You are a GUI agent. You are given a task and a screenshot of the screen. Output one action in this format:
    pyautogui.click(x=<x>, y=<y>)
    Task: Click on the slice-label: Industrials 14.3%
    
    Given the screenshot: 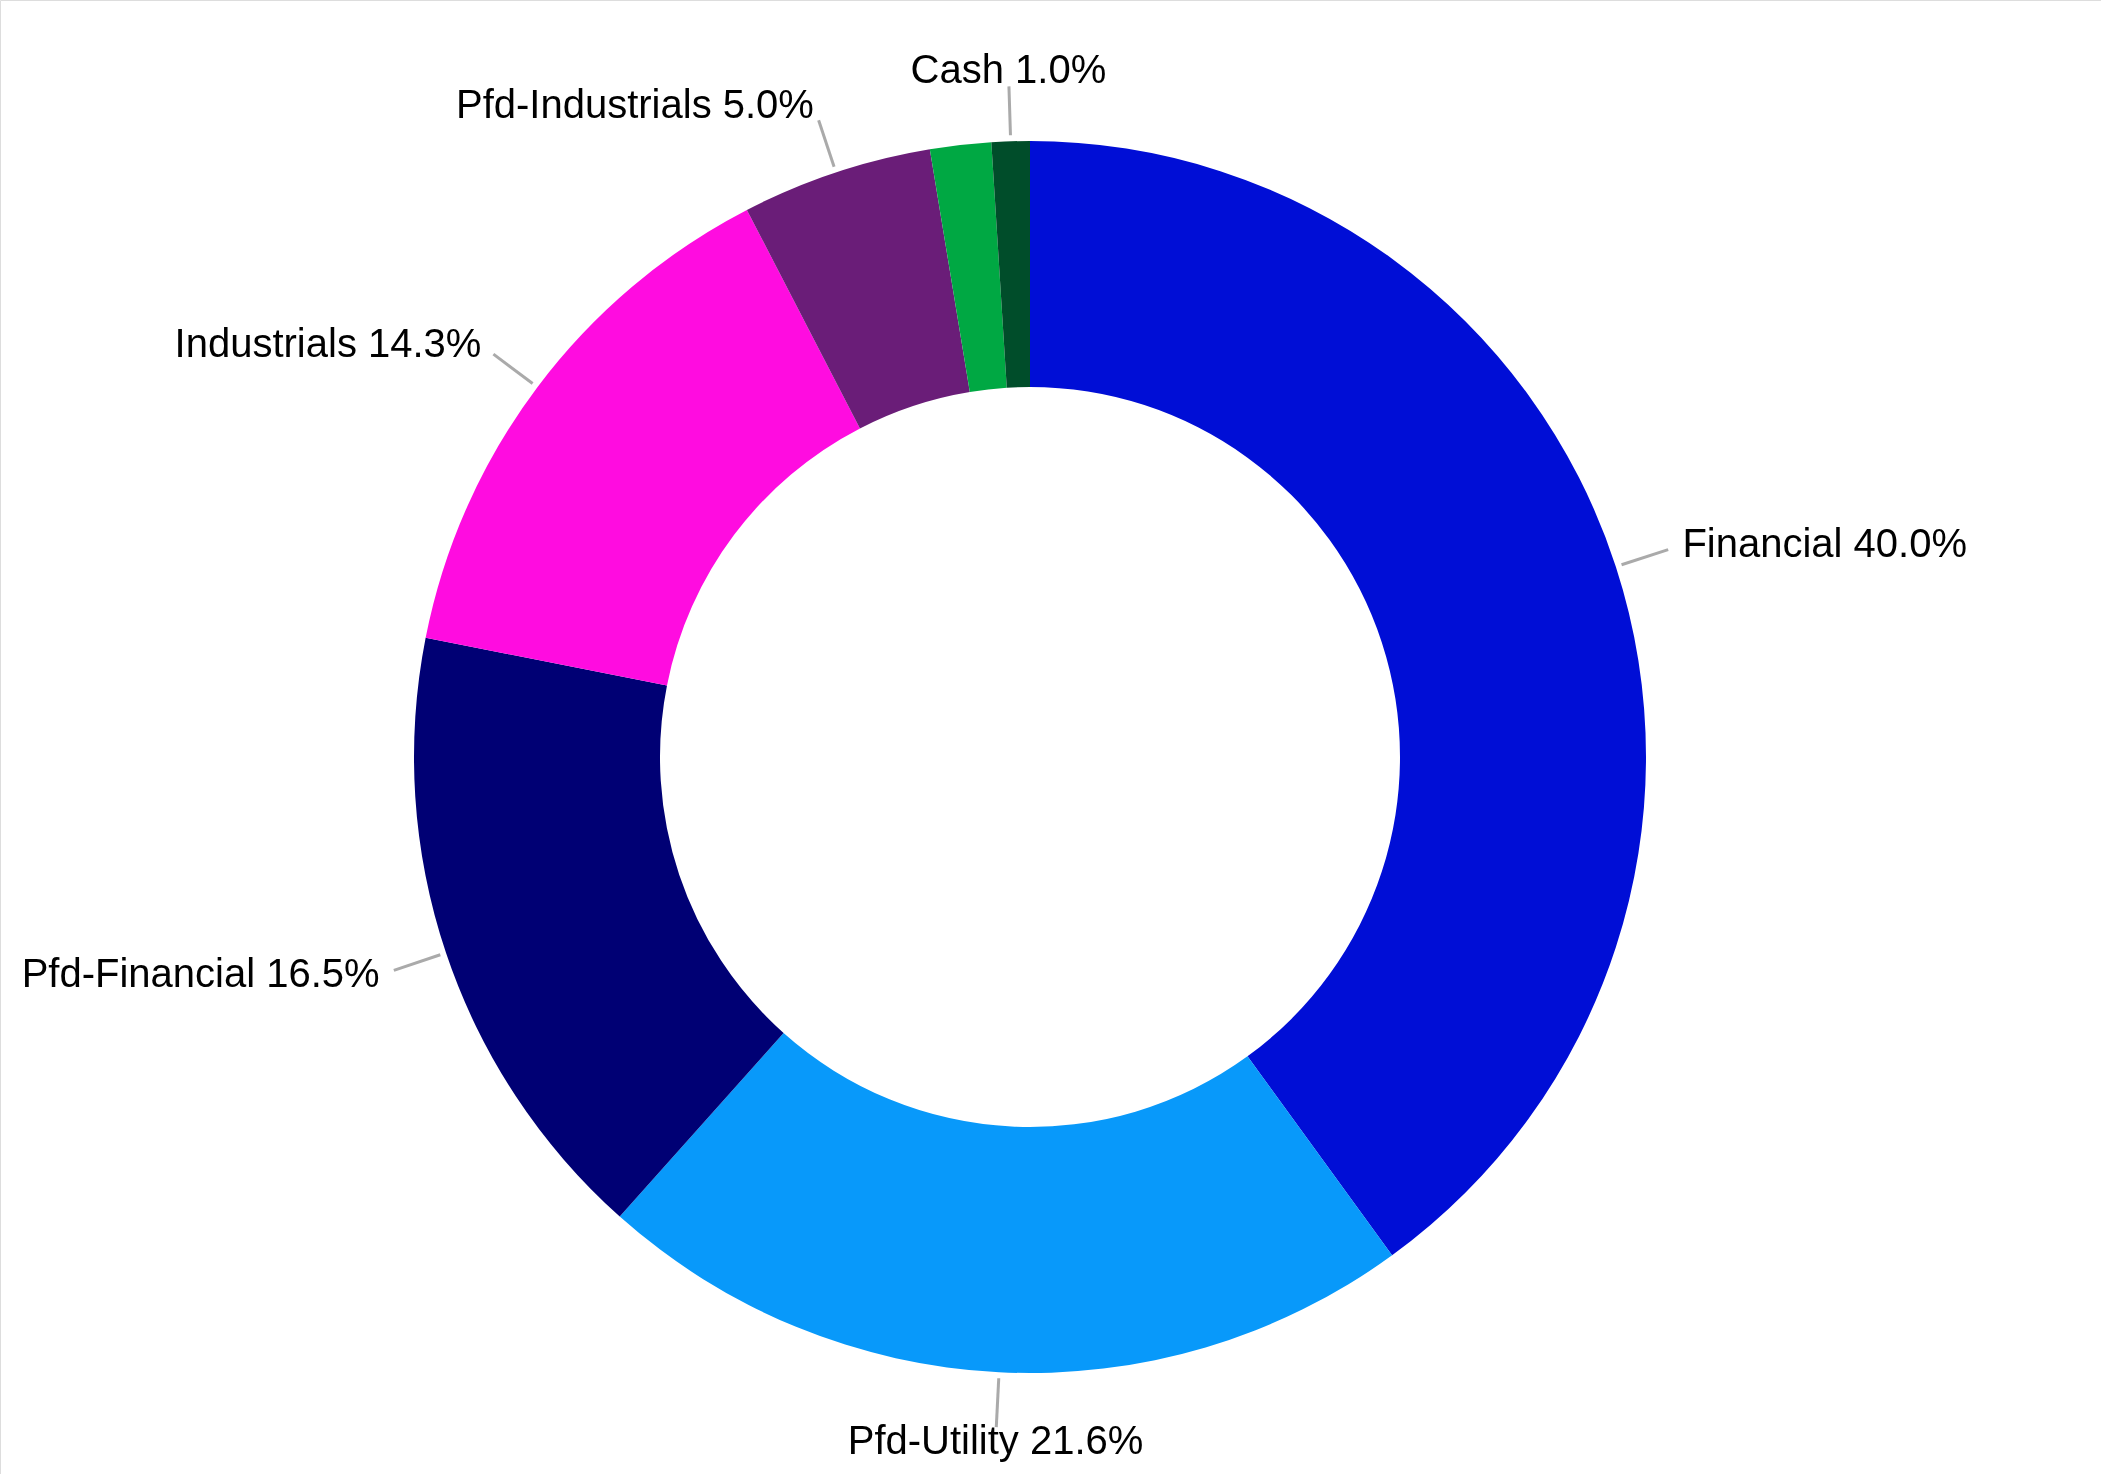 What is the action you would take?
    pyautogui.click(x=328, y=343)
    